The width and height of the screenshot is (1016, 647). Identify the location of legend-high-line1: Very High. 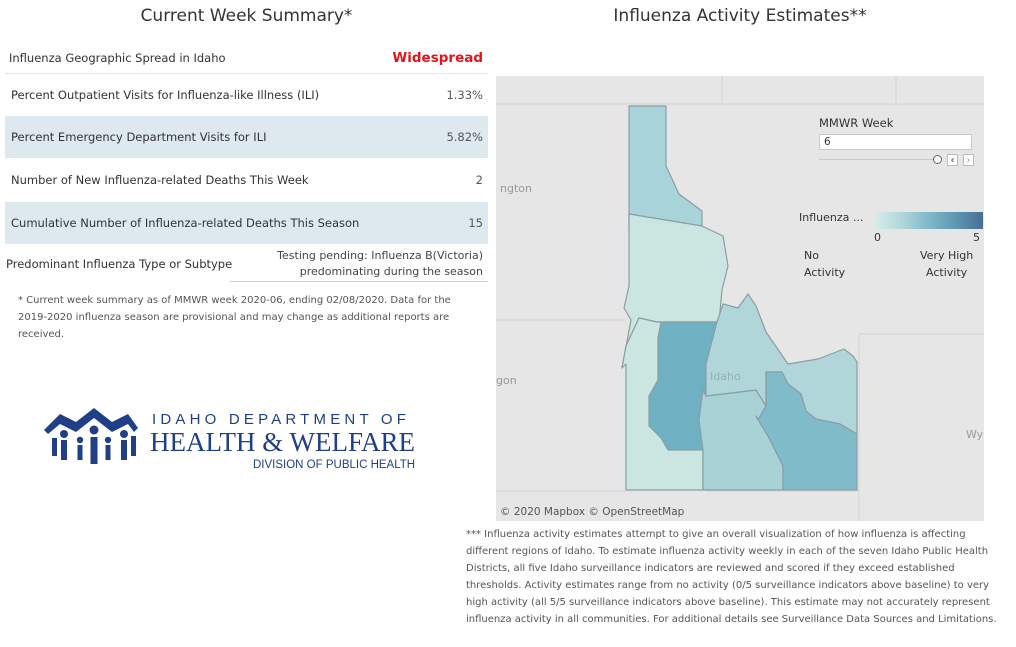
(947, 255).